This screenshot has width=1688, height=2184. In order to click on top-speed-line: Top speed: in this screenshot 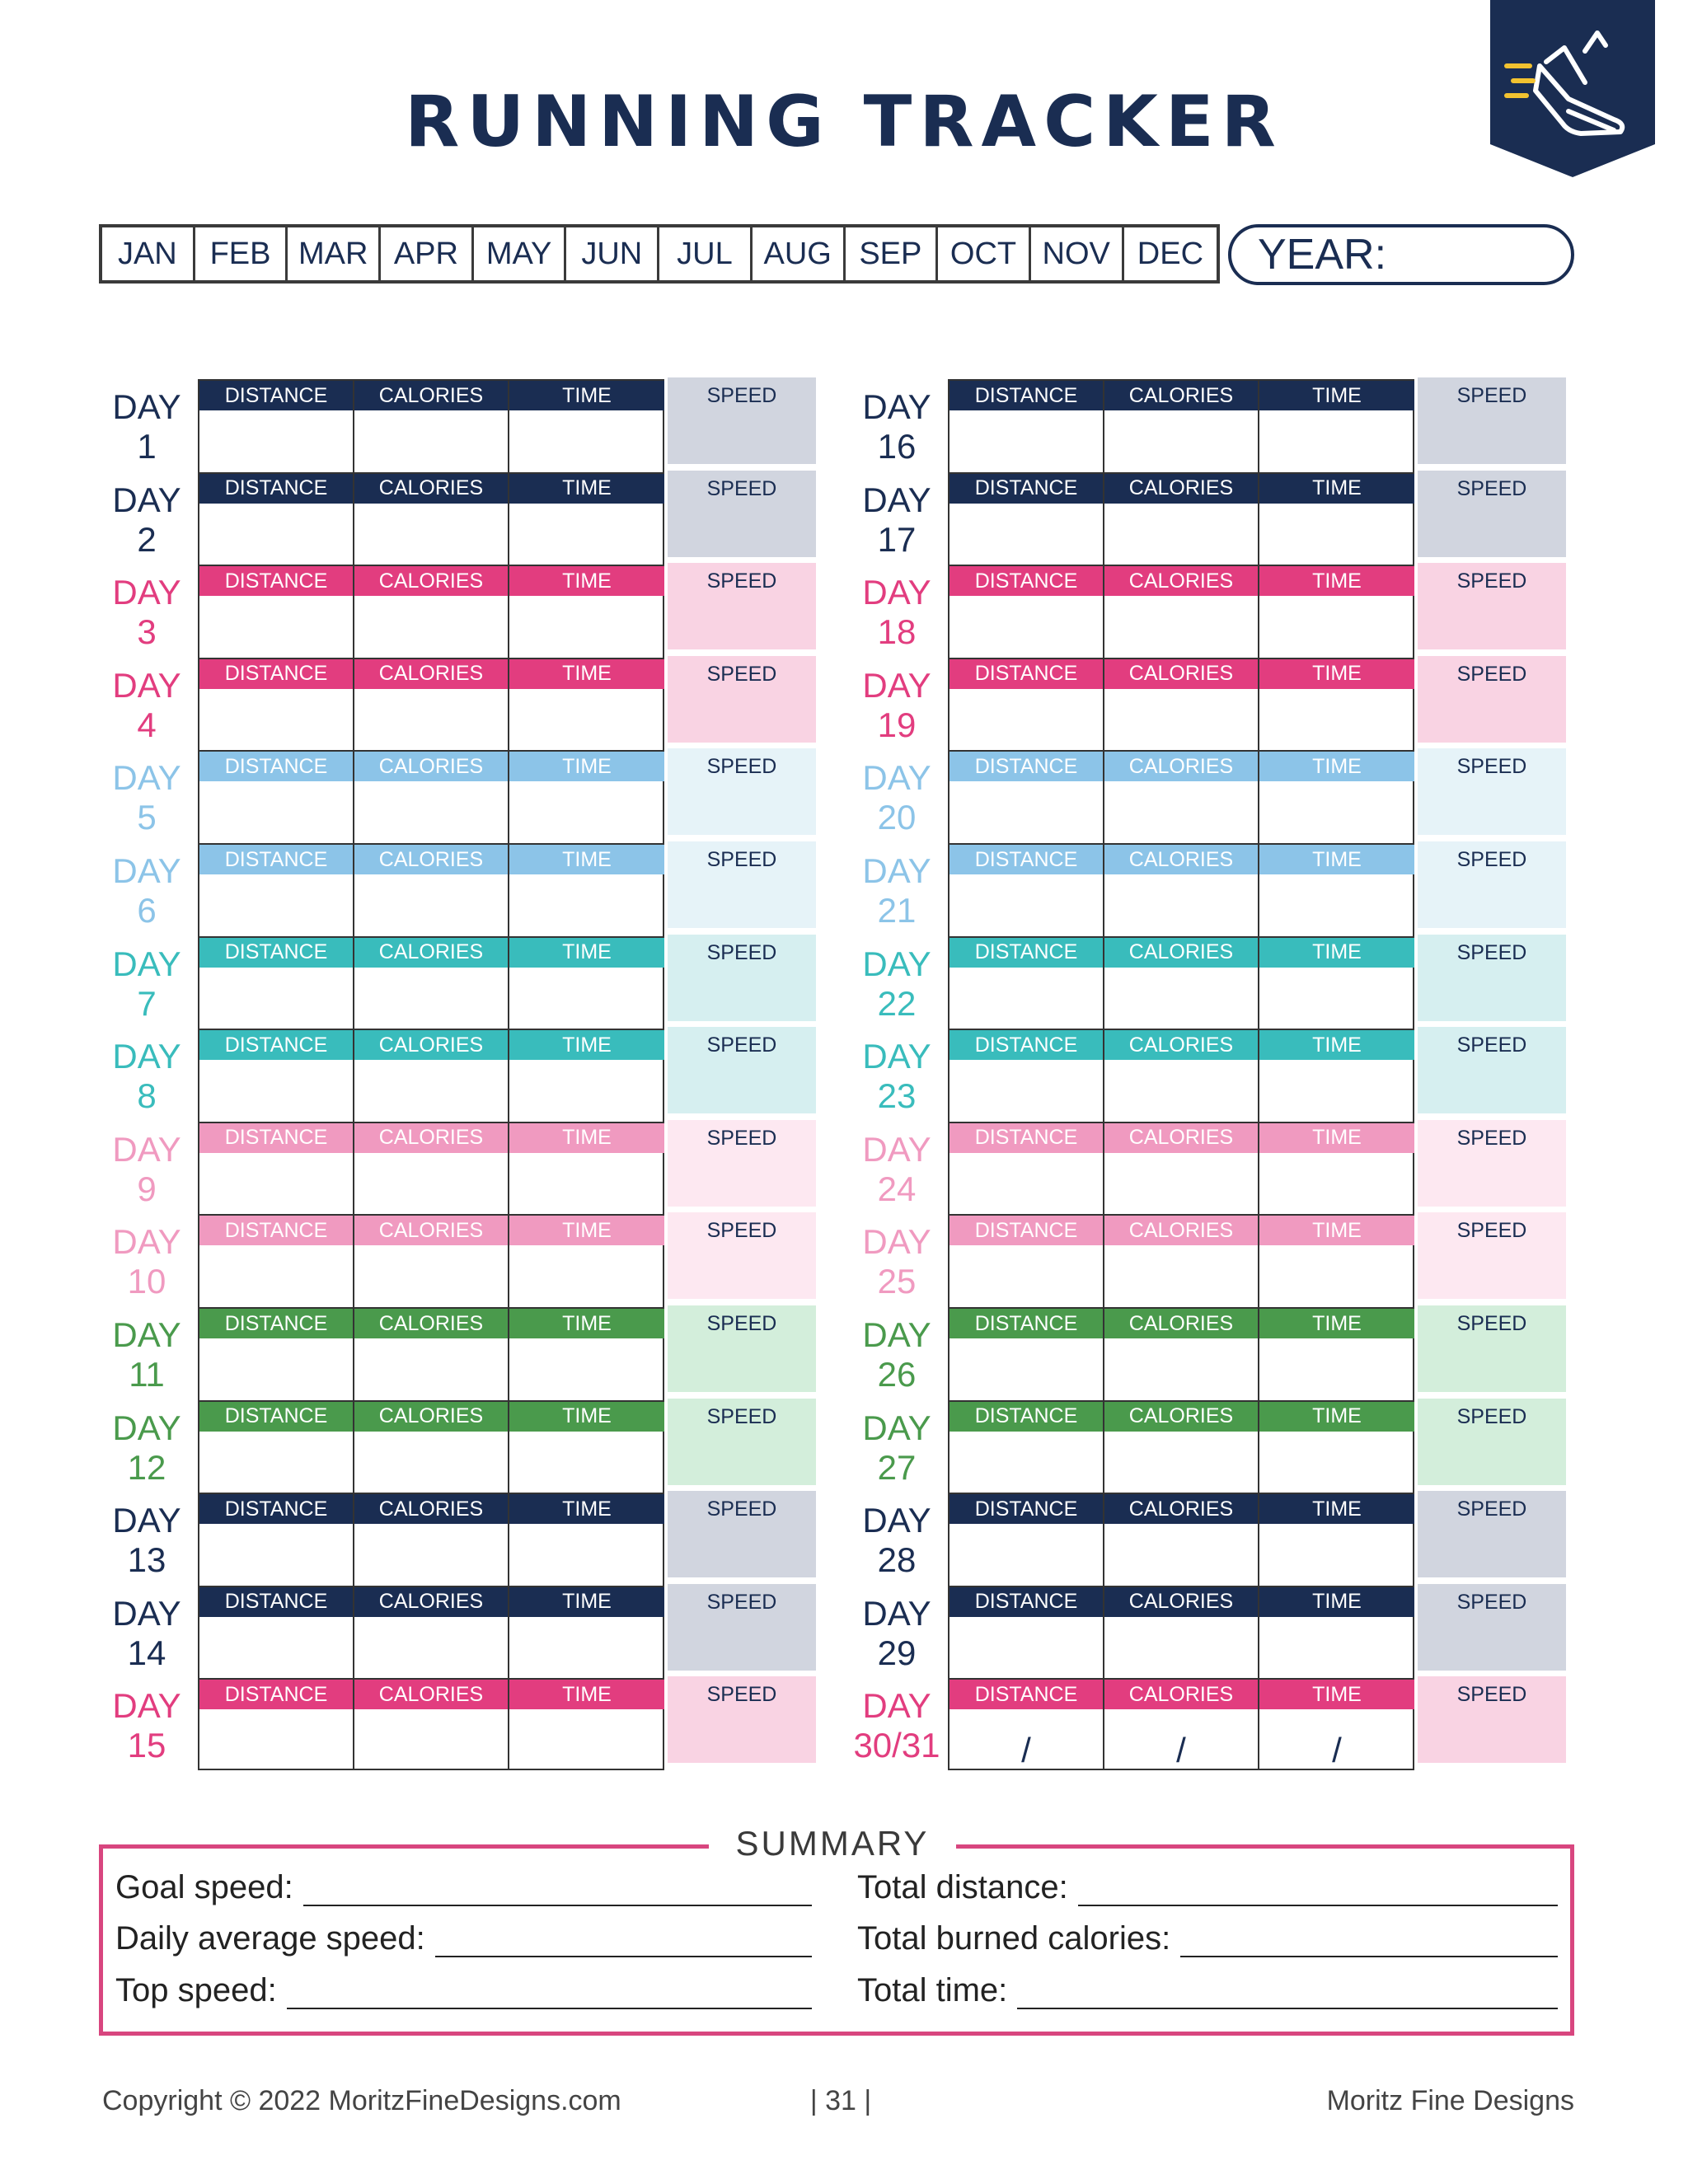, I will do `click(463, 1990)`.